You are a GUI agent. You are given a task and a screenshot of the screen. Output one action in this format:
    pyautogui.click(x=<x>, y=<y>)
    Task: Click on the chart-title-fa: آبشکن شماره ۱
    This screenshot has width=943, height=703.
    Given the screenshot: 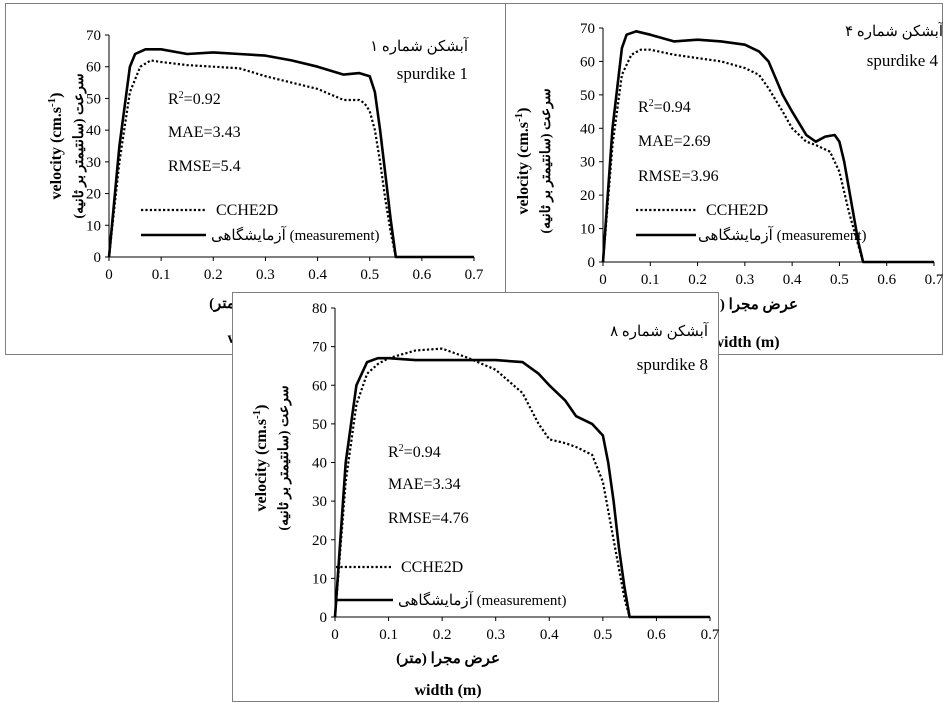 What is the action you would take?
    pyautogui.click(x=419, y=46)
    